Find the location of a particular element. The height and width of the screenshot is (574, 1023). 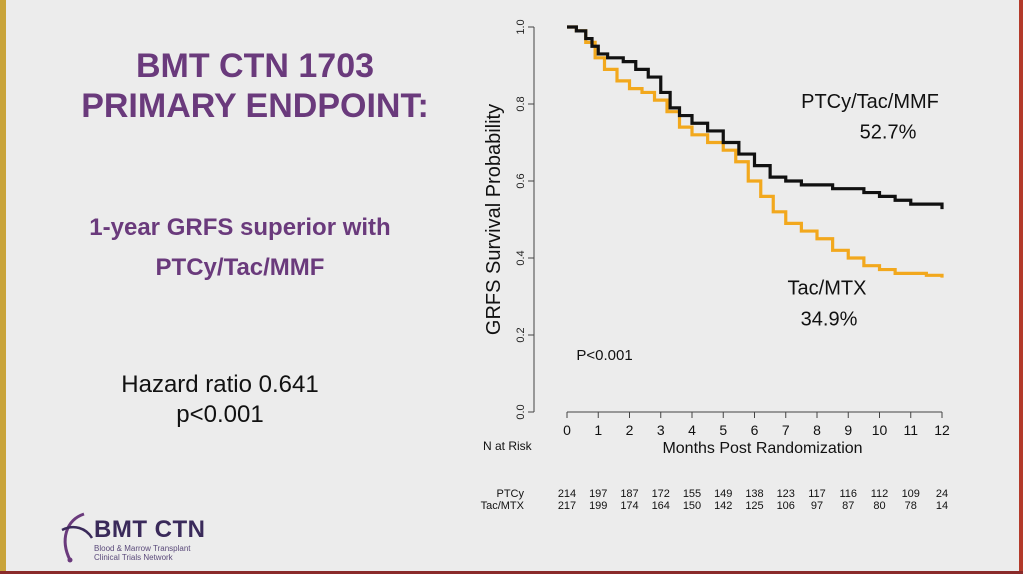

y-tick-label: 0.6 is located at coordinates (521, 180).